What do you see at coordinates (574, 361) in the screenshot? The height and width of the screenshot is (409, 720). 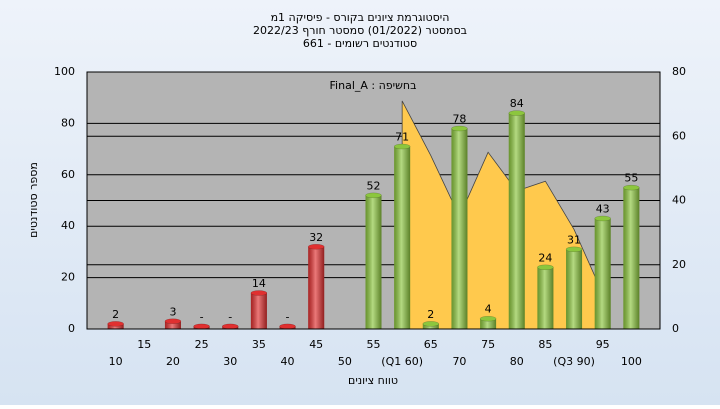 I see `x-tick-label: (Q3 90)` at bounding box center [574, 361].